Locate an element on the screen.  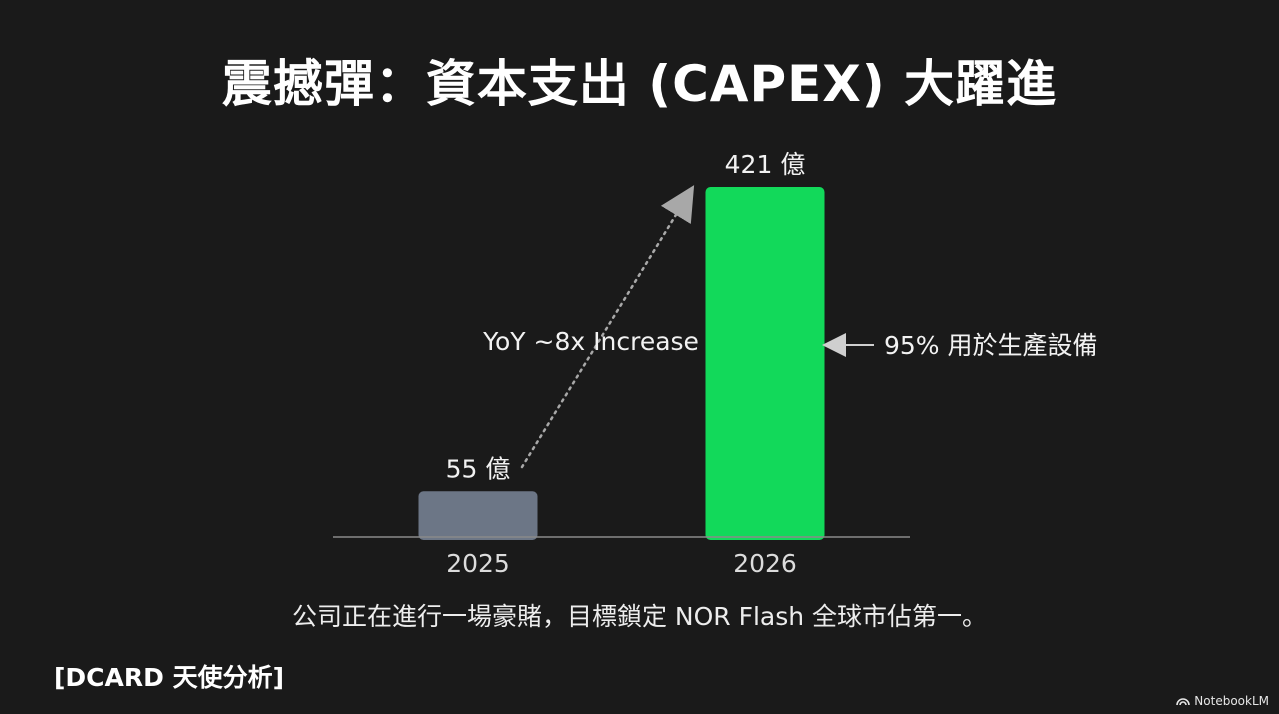
slide-title: 震撼彈：資本支出 (CAPEX) 大躍進 is located at coordinates (639, 84).